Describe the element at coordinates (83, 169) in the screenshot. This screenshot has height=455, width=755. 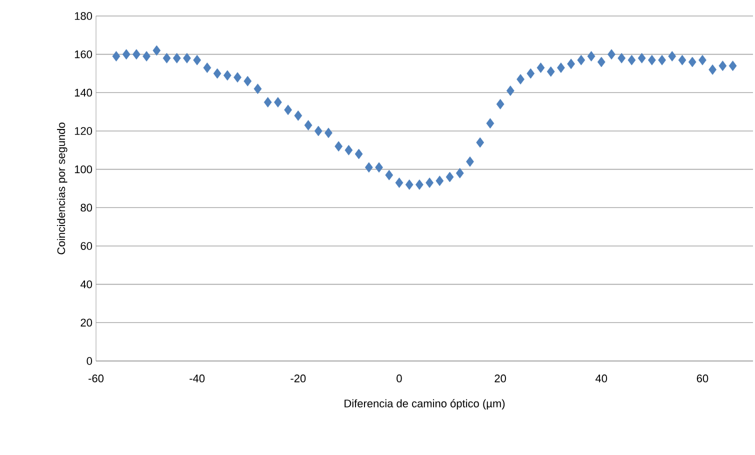
I see `y-tick-label: 100` at that location.